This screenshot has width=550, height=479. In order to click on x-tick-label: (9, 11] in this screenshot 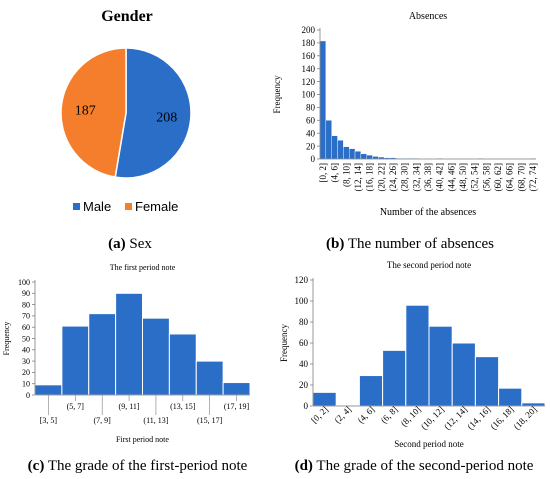, I will do `click(129, 406)`.